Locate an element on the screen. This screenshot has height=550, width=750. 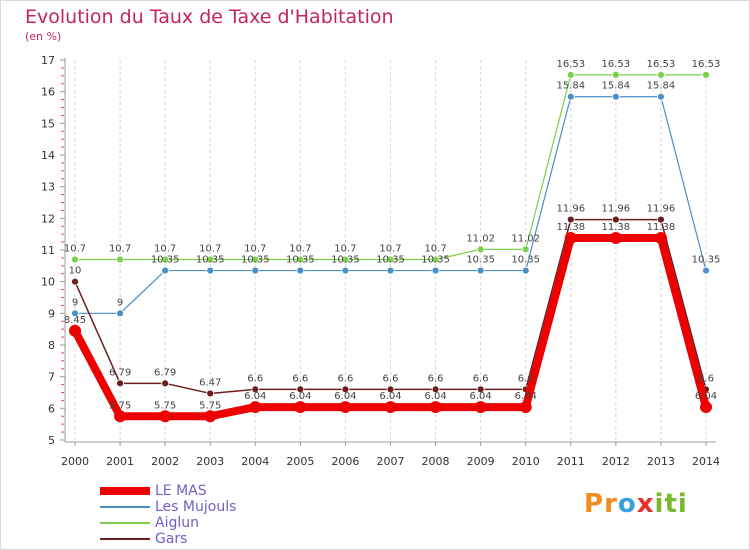
y-tick-label: 9 is located at coordinates (51, 313).